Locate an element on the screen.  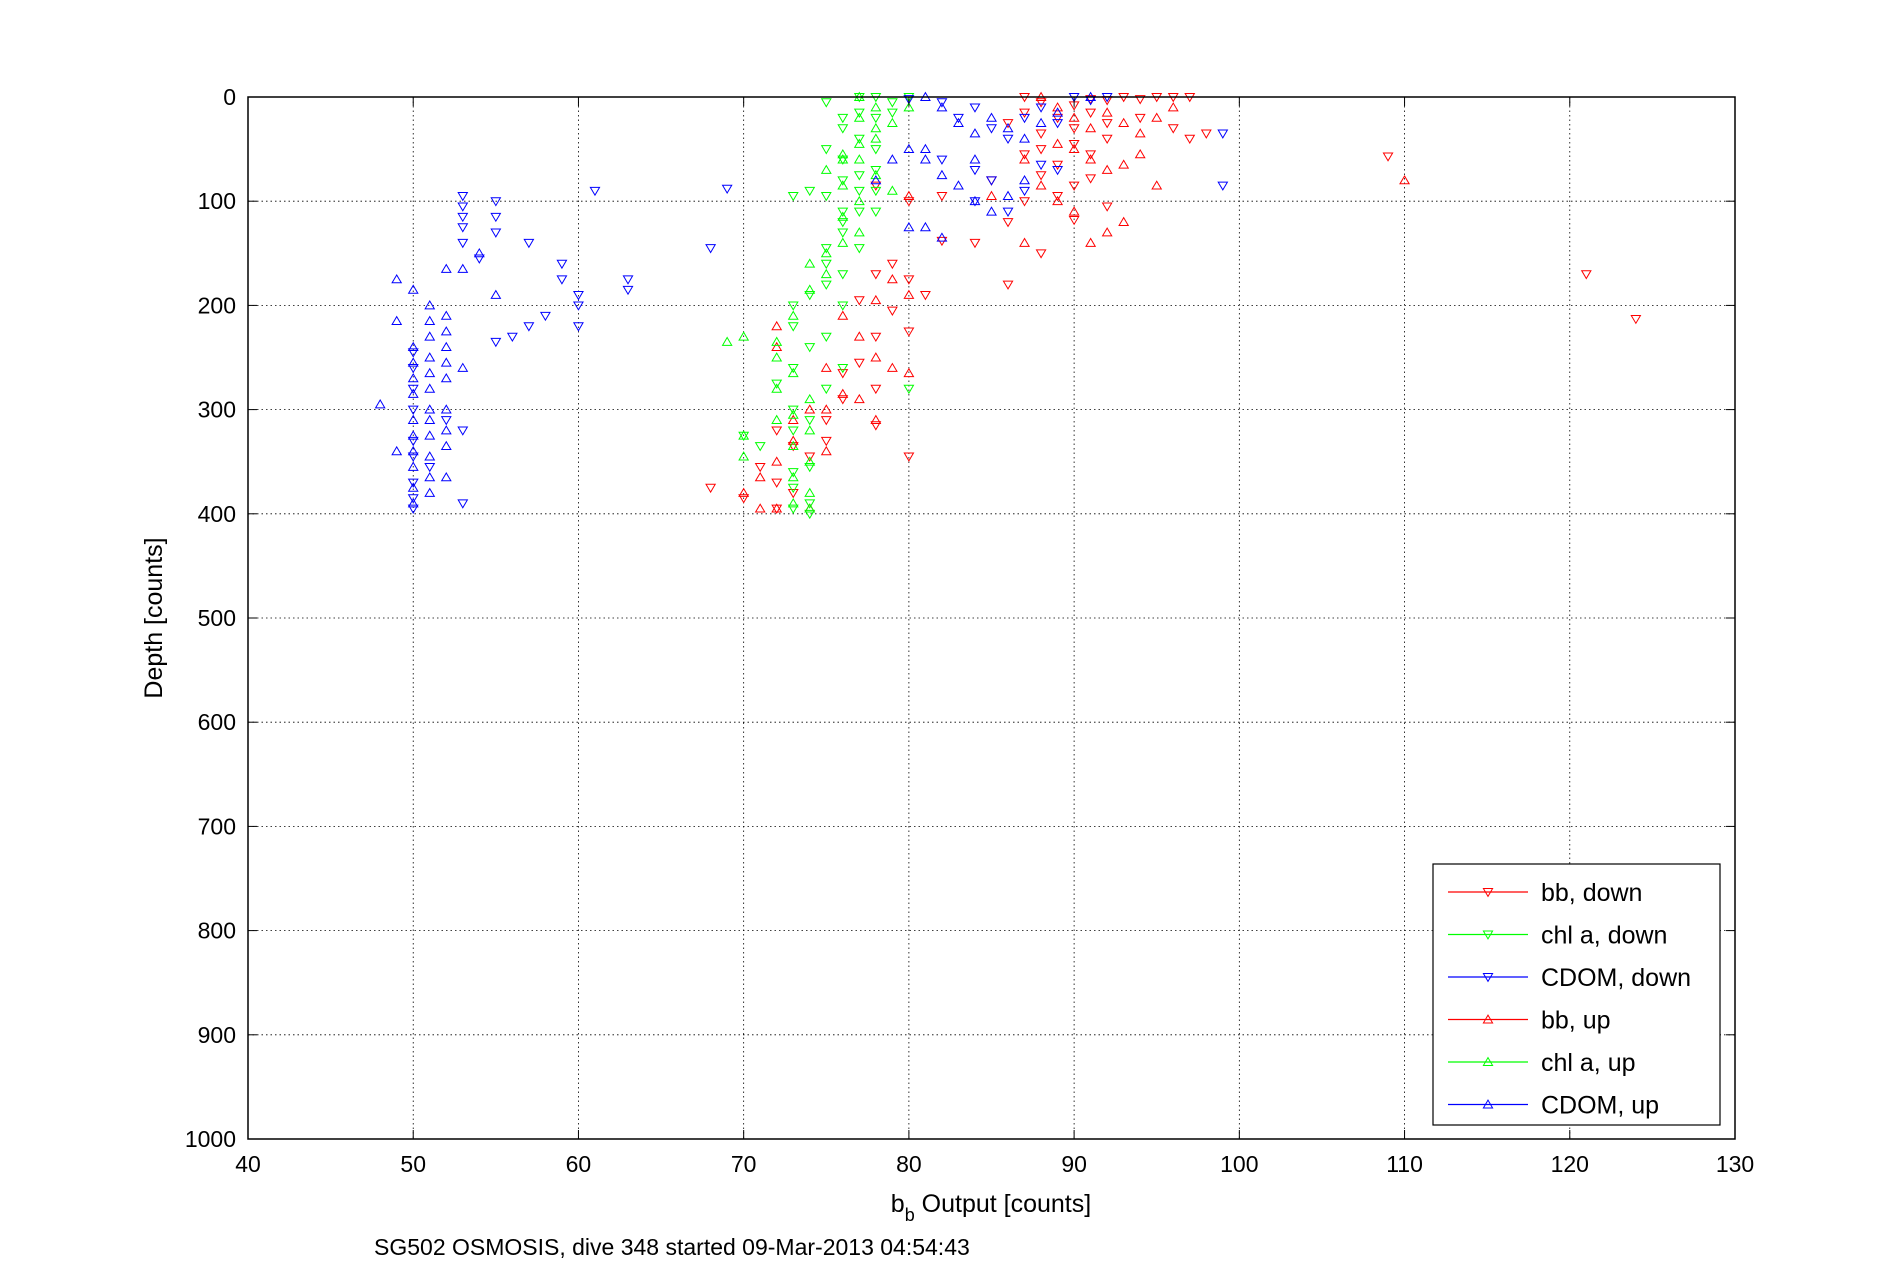
legend-box is located at coordinates (1576, 994).